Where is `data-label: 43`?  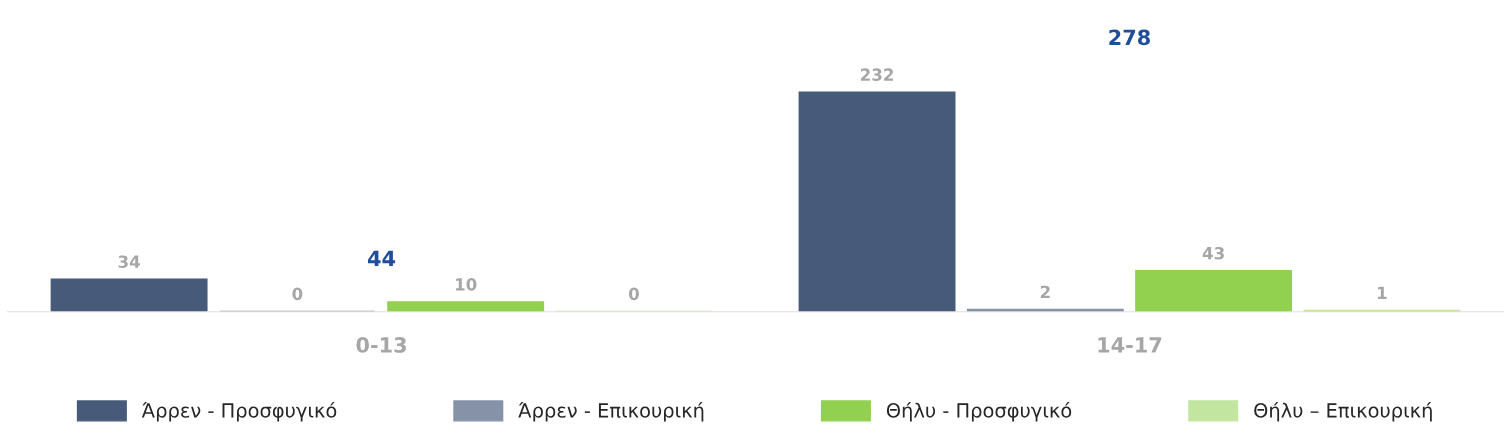
data-label: 43 is located at coordinates (1213, 253).